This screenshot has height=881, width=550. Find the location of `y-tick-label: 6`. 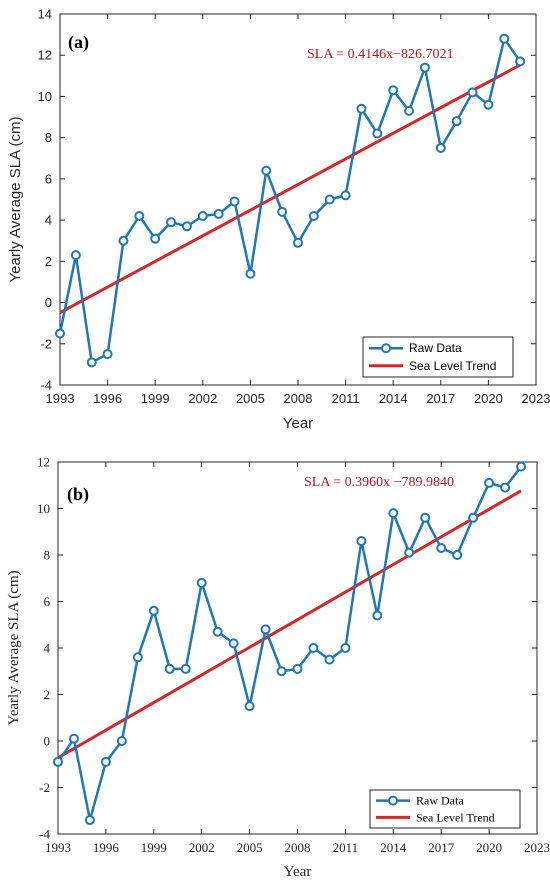

y-tick-label: 6 is located at coordinates (48, 178).